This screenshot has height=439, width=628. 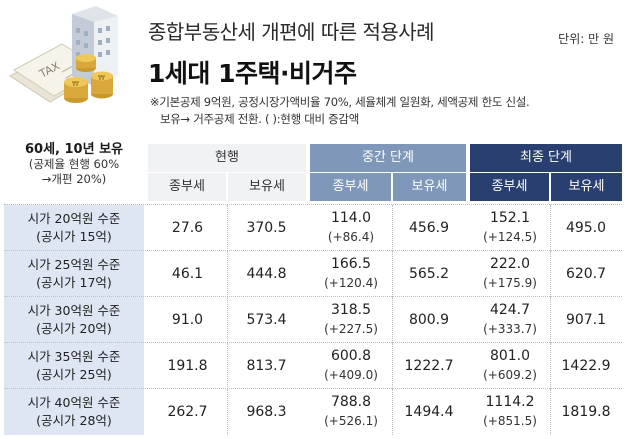 I want to click on group-header-current: 현행, so click(x=227, y=158).